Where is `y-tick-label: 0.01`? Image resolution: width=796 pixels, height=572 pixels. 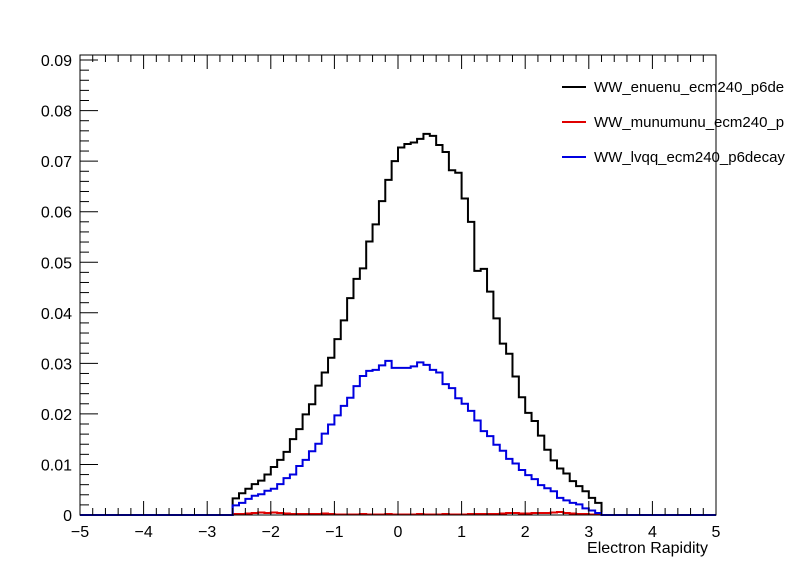 y-tick-label: 0.01 is located at coordinates (56, 465).